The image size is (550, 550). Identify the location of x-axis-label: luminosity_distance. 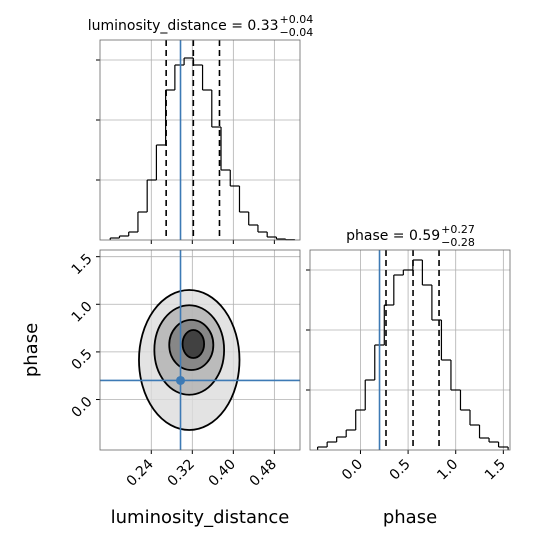
(200, 517).